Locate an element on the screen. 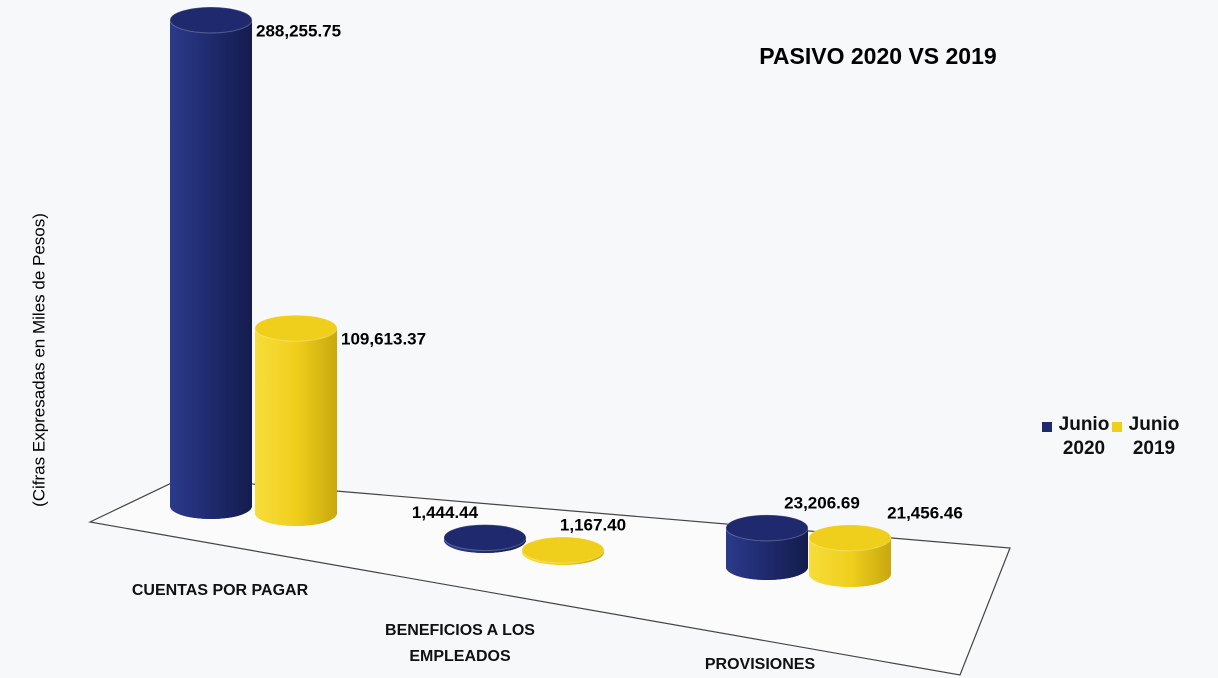 Image resolution: width=1218 pixels, height=678 pixels. data-label: 1,444.44 is located at coordinates (445, 512).